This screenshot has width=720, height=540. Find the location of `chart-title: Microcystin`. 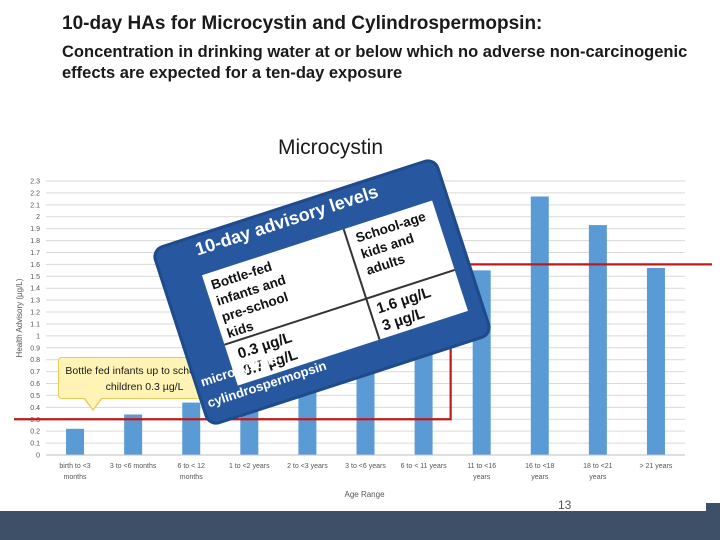

chart-title: Microcystin is located at coordinates (331, 147).